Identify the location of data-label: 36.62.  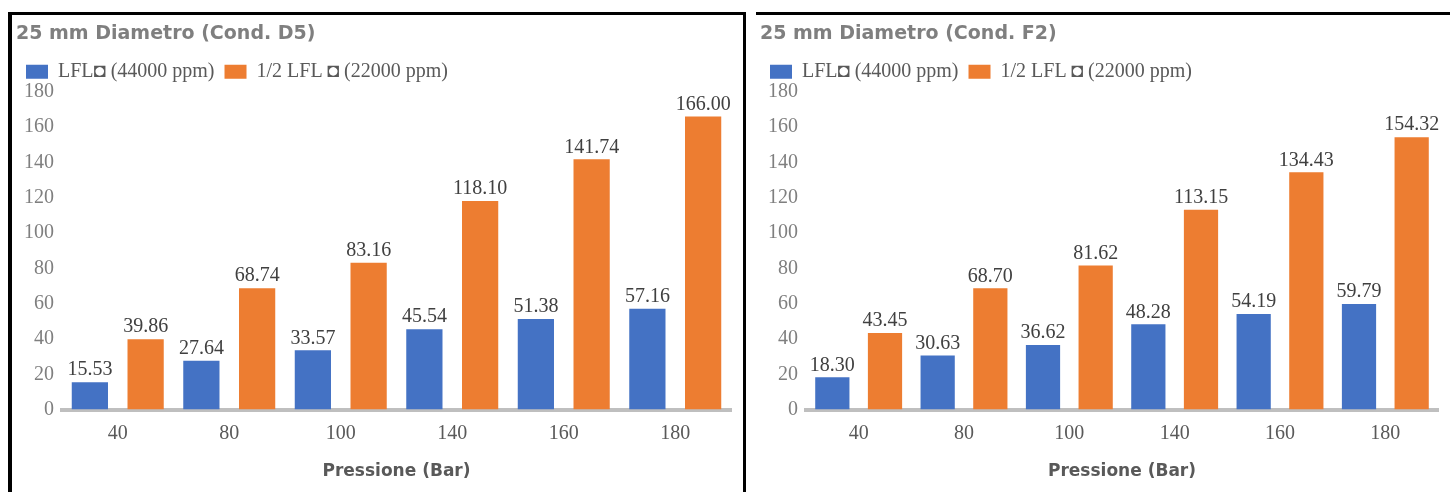
(1043, 331).